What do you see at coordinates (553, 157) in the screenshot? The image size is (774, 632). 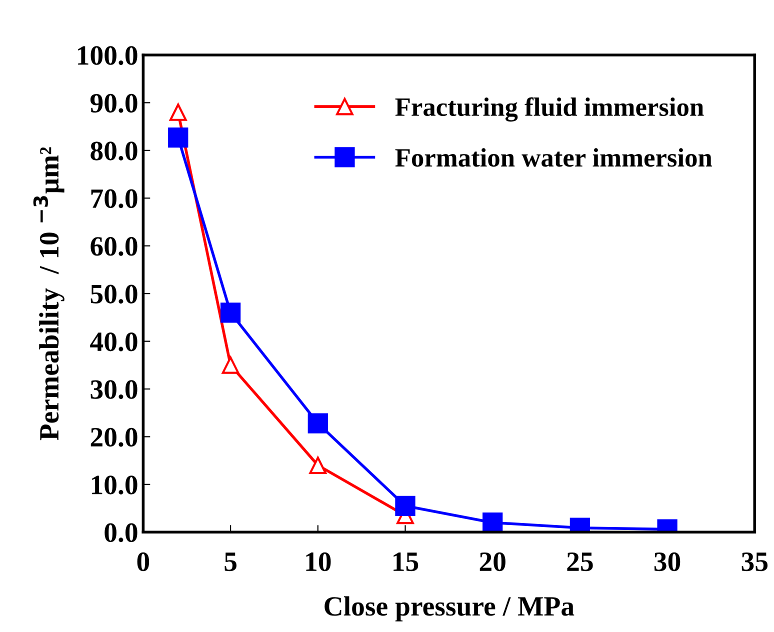 I see `legend-label: Formation water immersion` at bounding box center [553, 157].